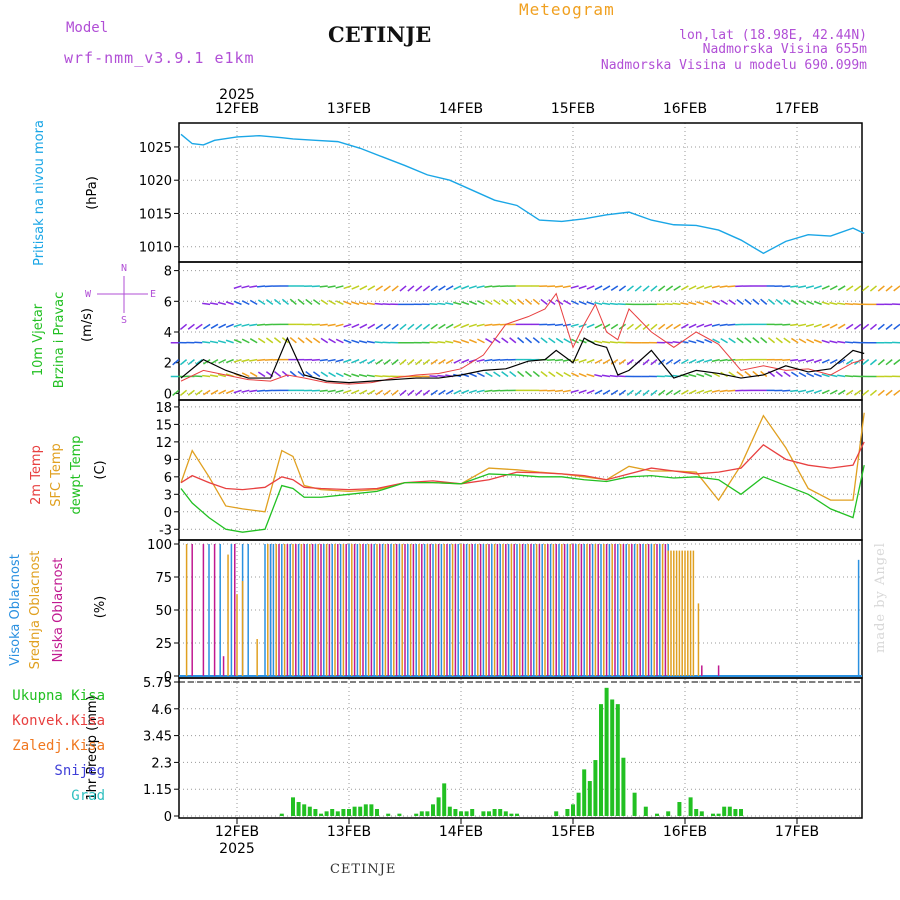  What do you see at coordinates (363, 869) in the screenshot?
I see `footer-location: CETINJE` at bounding box center [363, 869].